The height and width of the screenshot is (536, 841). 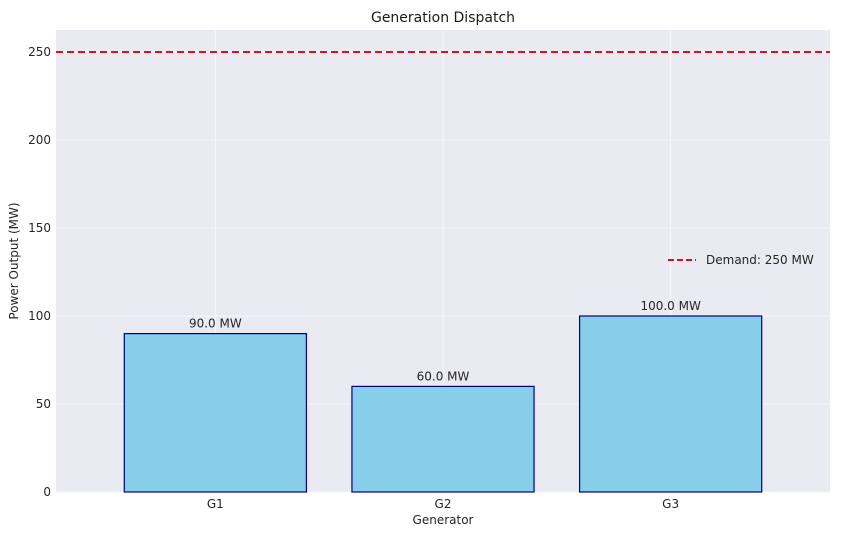 What do you see at coordinates (47, 492) in the screenshot?
I see `y-tick-label: 0` at bounding box center [47, 492].